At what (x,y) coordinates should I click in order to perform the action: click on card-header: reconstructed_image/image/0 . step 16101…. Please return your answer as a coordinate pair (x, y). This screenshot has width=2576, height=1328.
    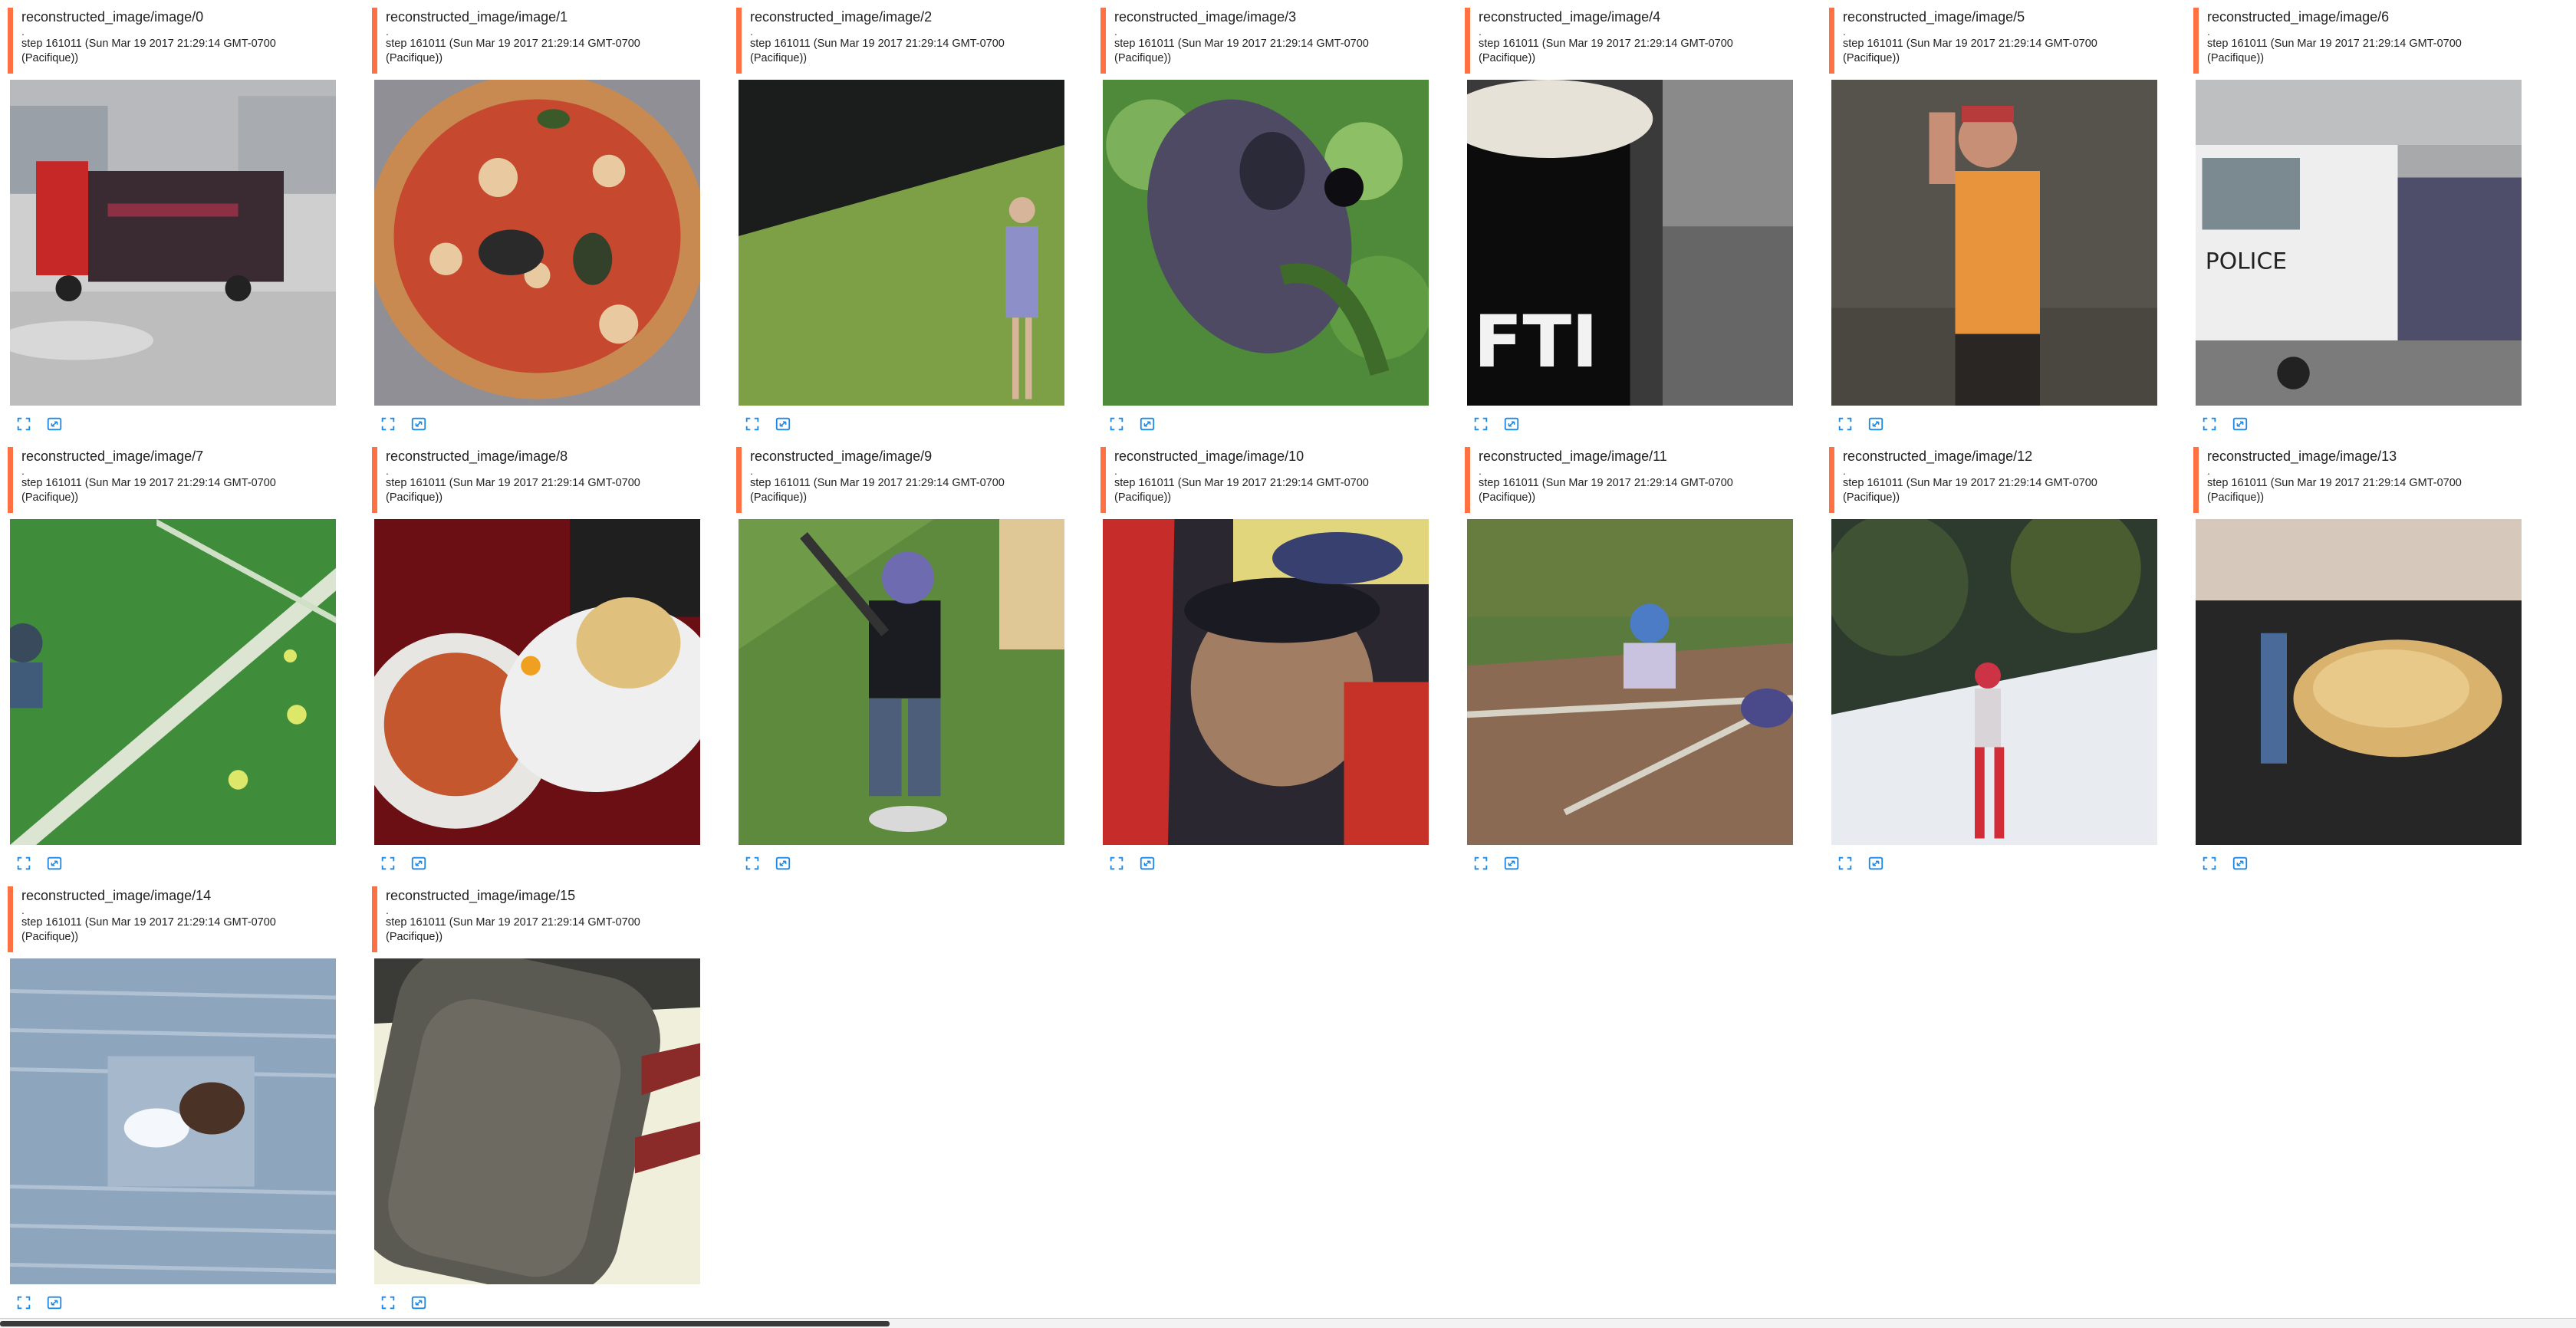
    Looking at the image, I should click on (170, 41).